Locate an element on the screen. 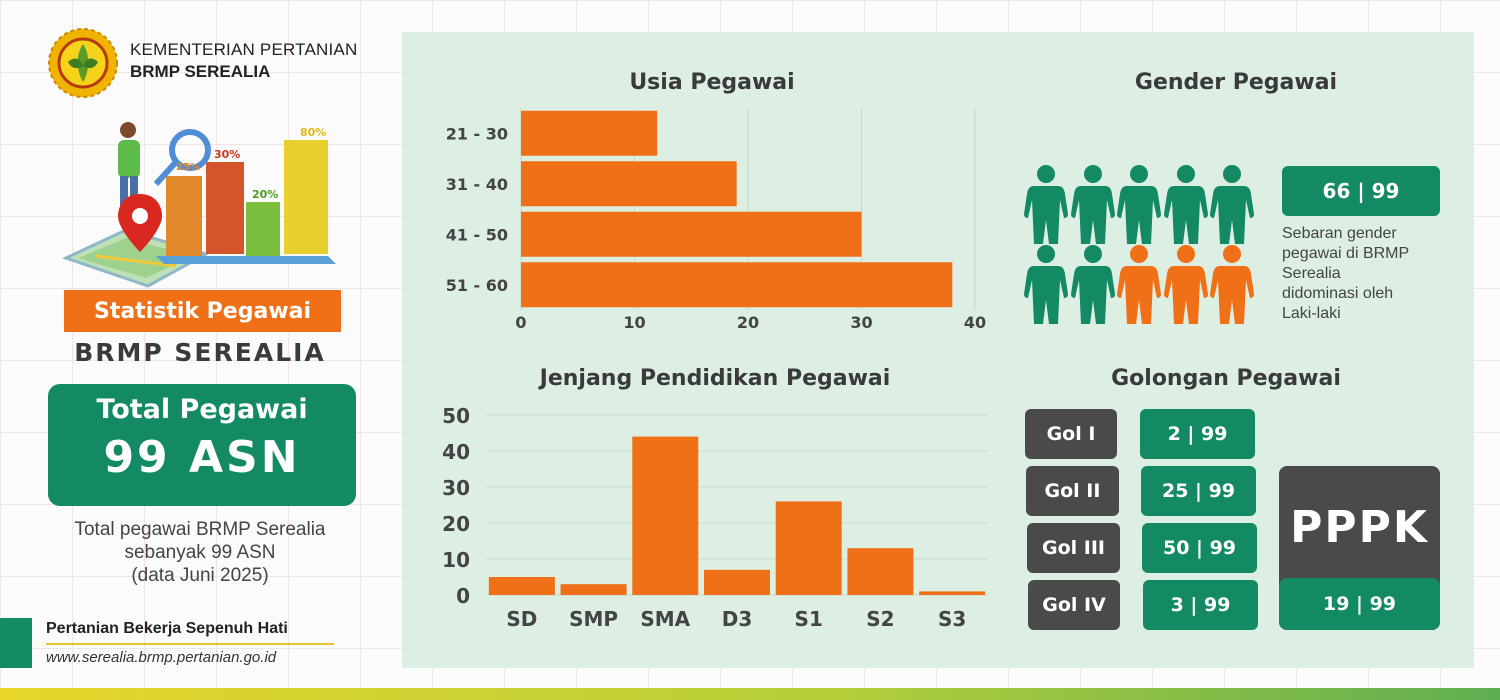 The image size is (1500, 700). edu-tick-label: 20 is located at coordinates (456, 524).